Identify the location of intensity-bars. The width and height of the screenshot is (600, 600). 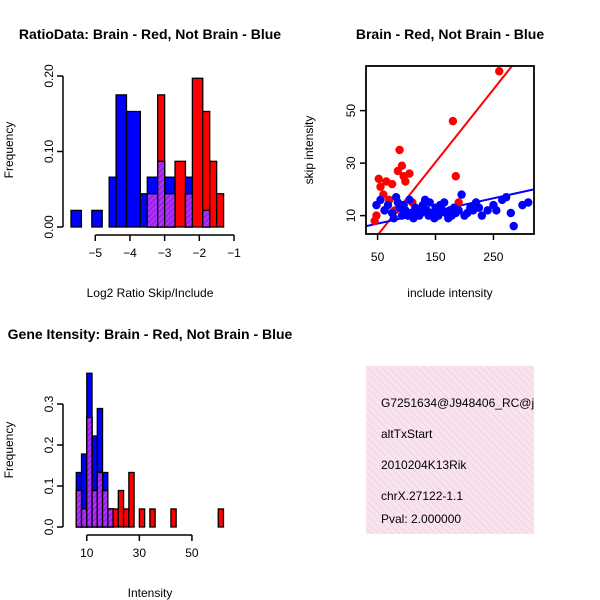
(150, 450).